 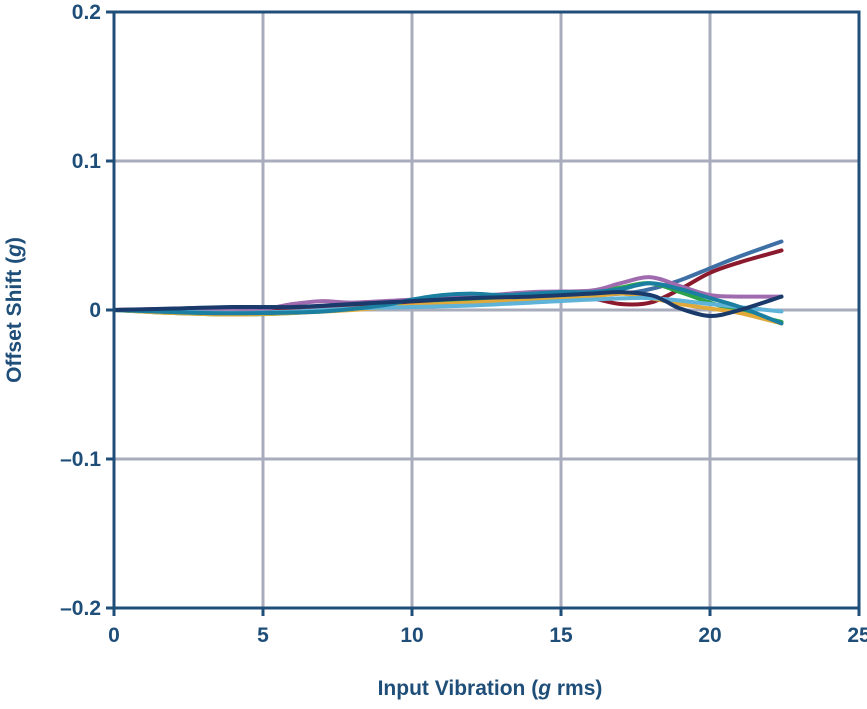 I want to click on y-tick-label: –0.2, so click(x=80, y=608).